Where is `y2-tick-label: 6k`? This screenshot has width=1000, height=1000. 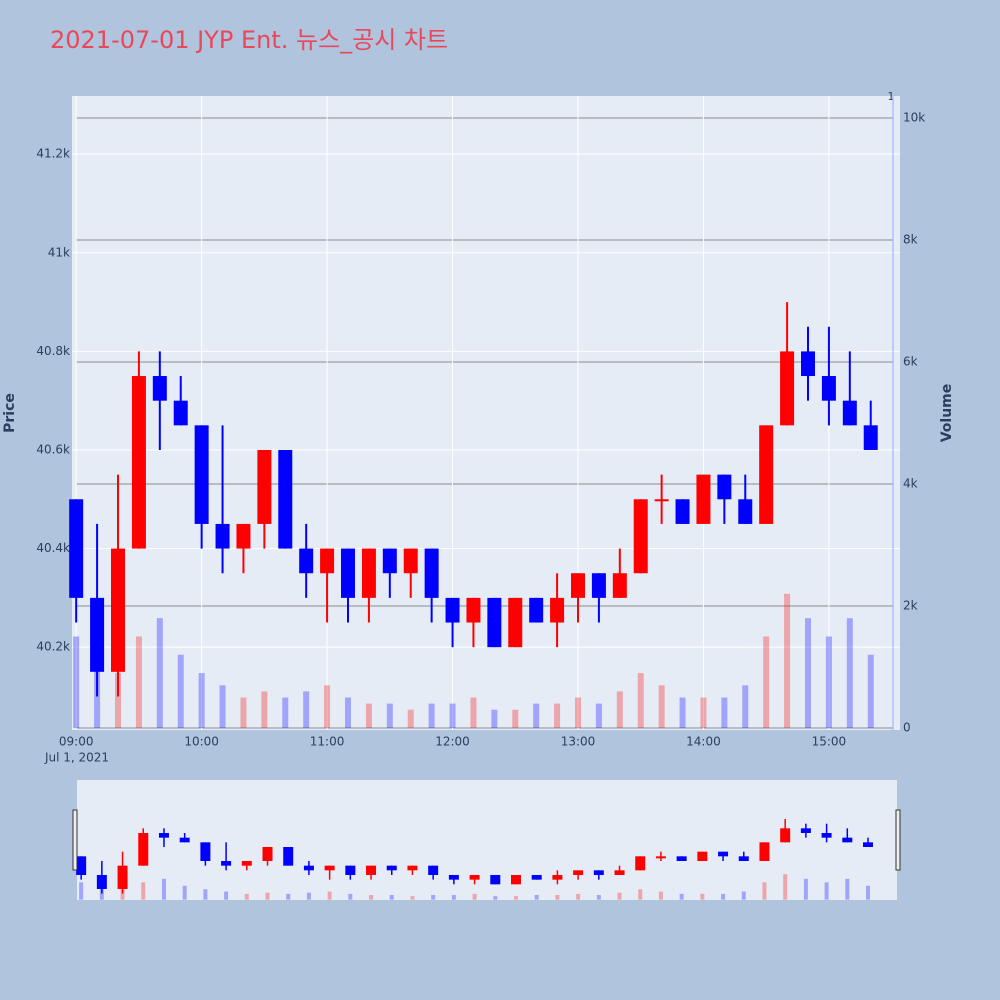 y2-tick-label: 6k is located at coordinates (910, 362).